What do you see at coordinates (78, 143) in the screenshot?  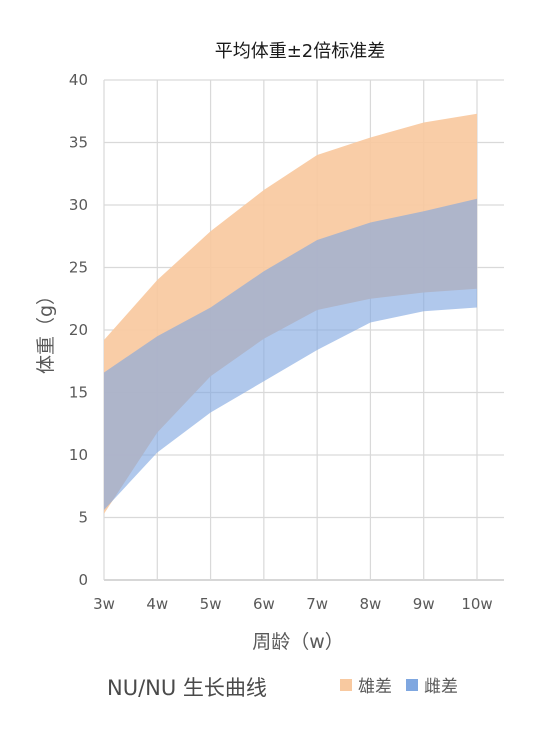 I see `y-tick-label: 35` at bounding box center [78, 143].